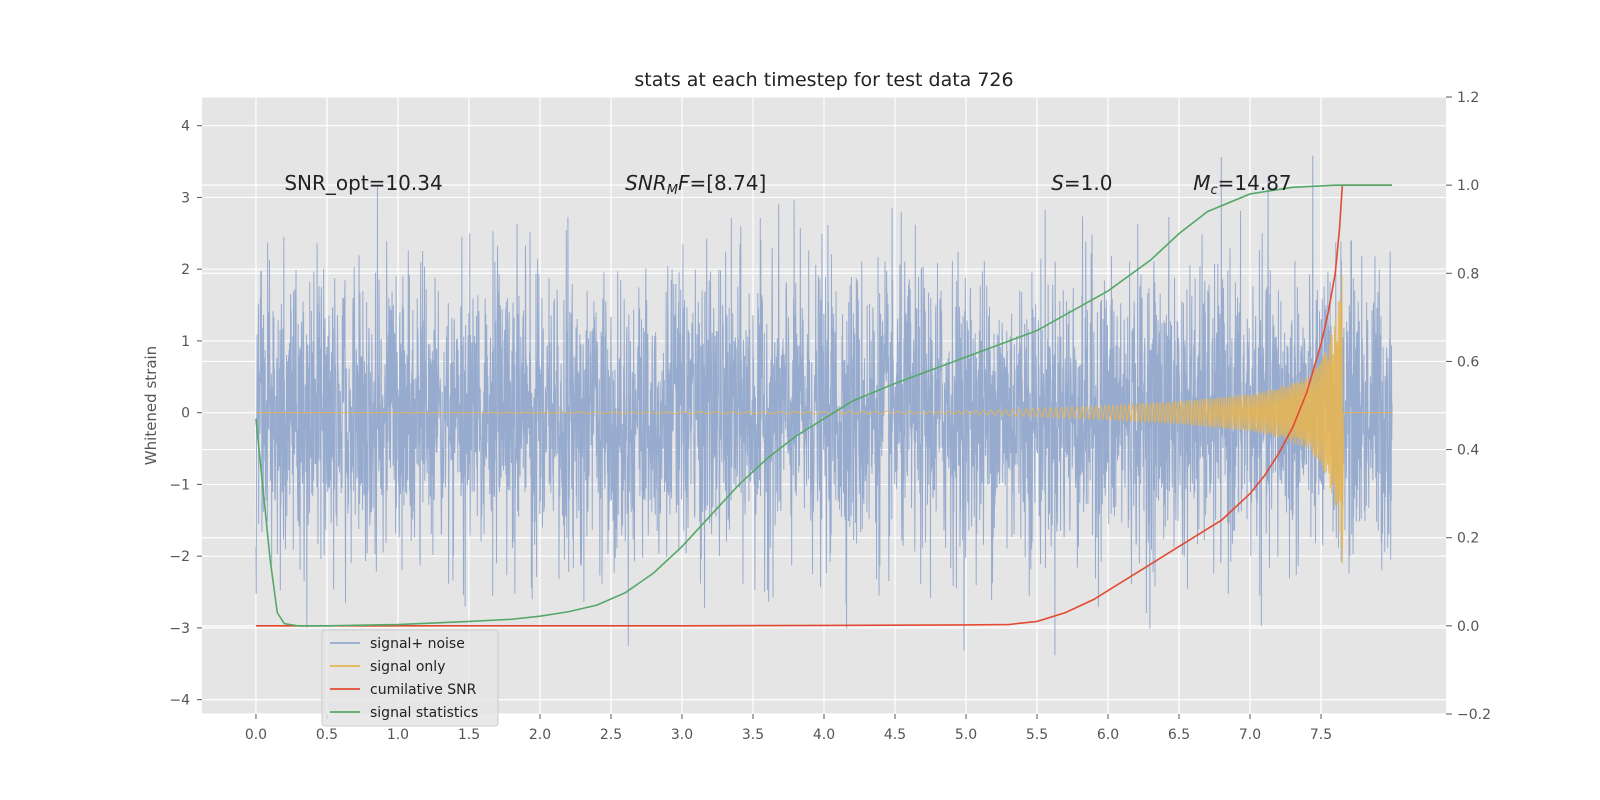 The width and height of the screenshot is (1600, 800). Describe the element at coordinates (1474, 715) in the screenshot. I see `y2-tick-label: −0.2` at that location.